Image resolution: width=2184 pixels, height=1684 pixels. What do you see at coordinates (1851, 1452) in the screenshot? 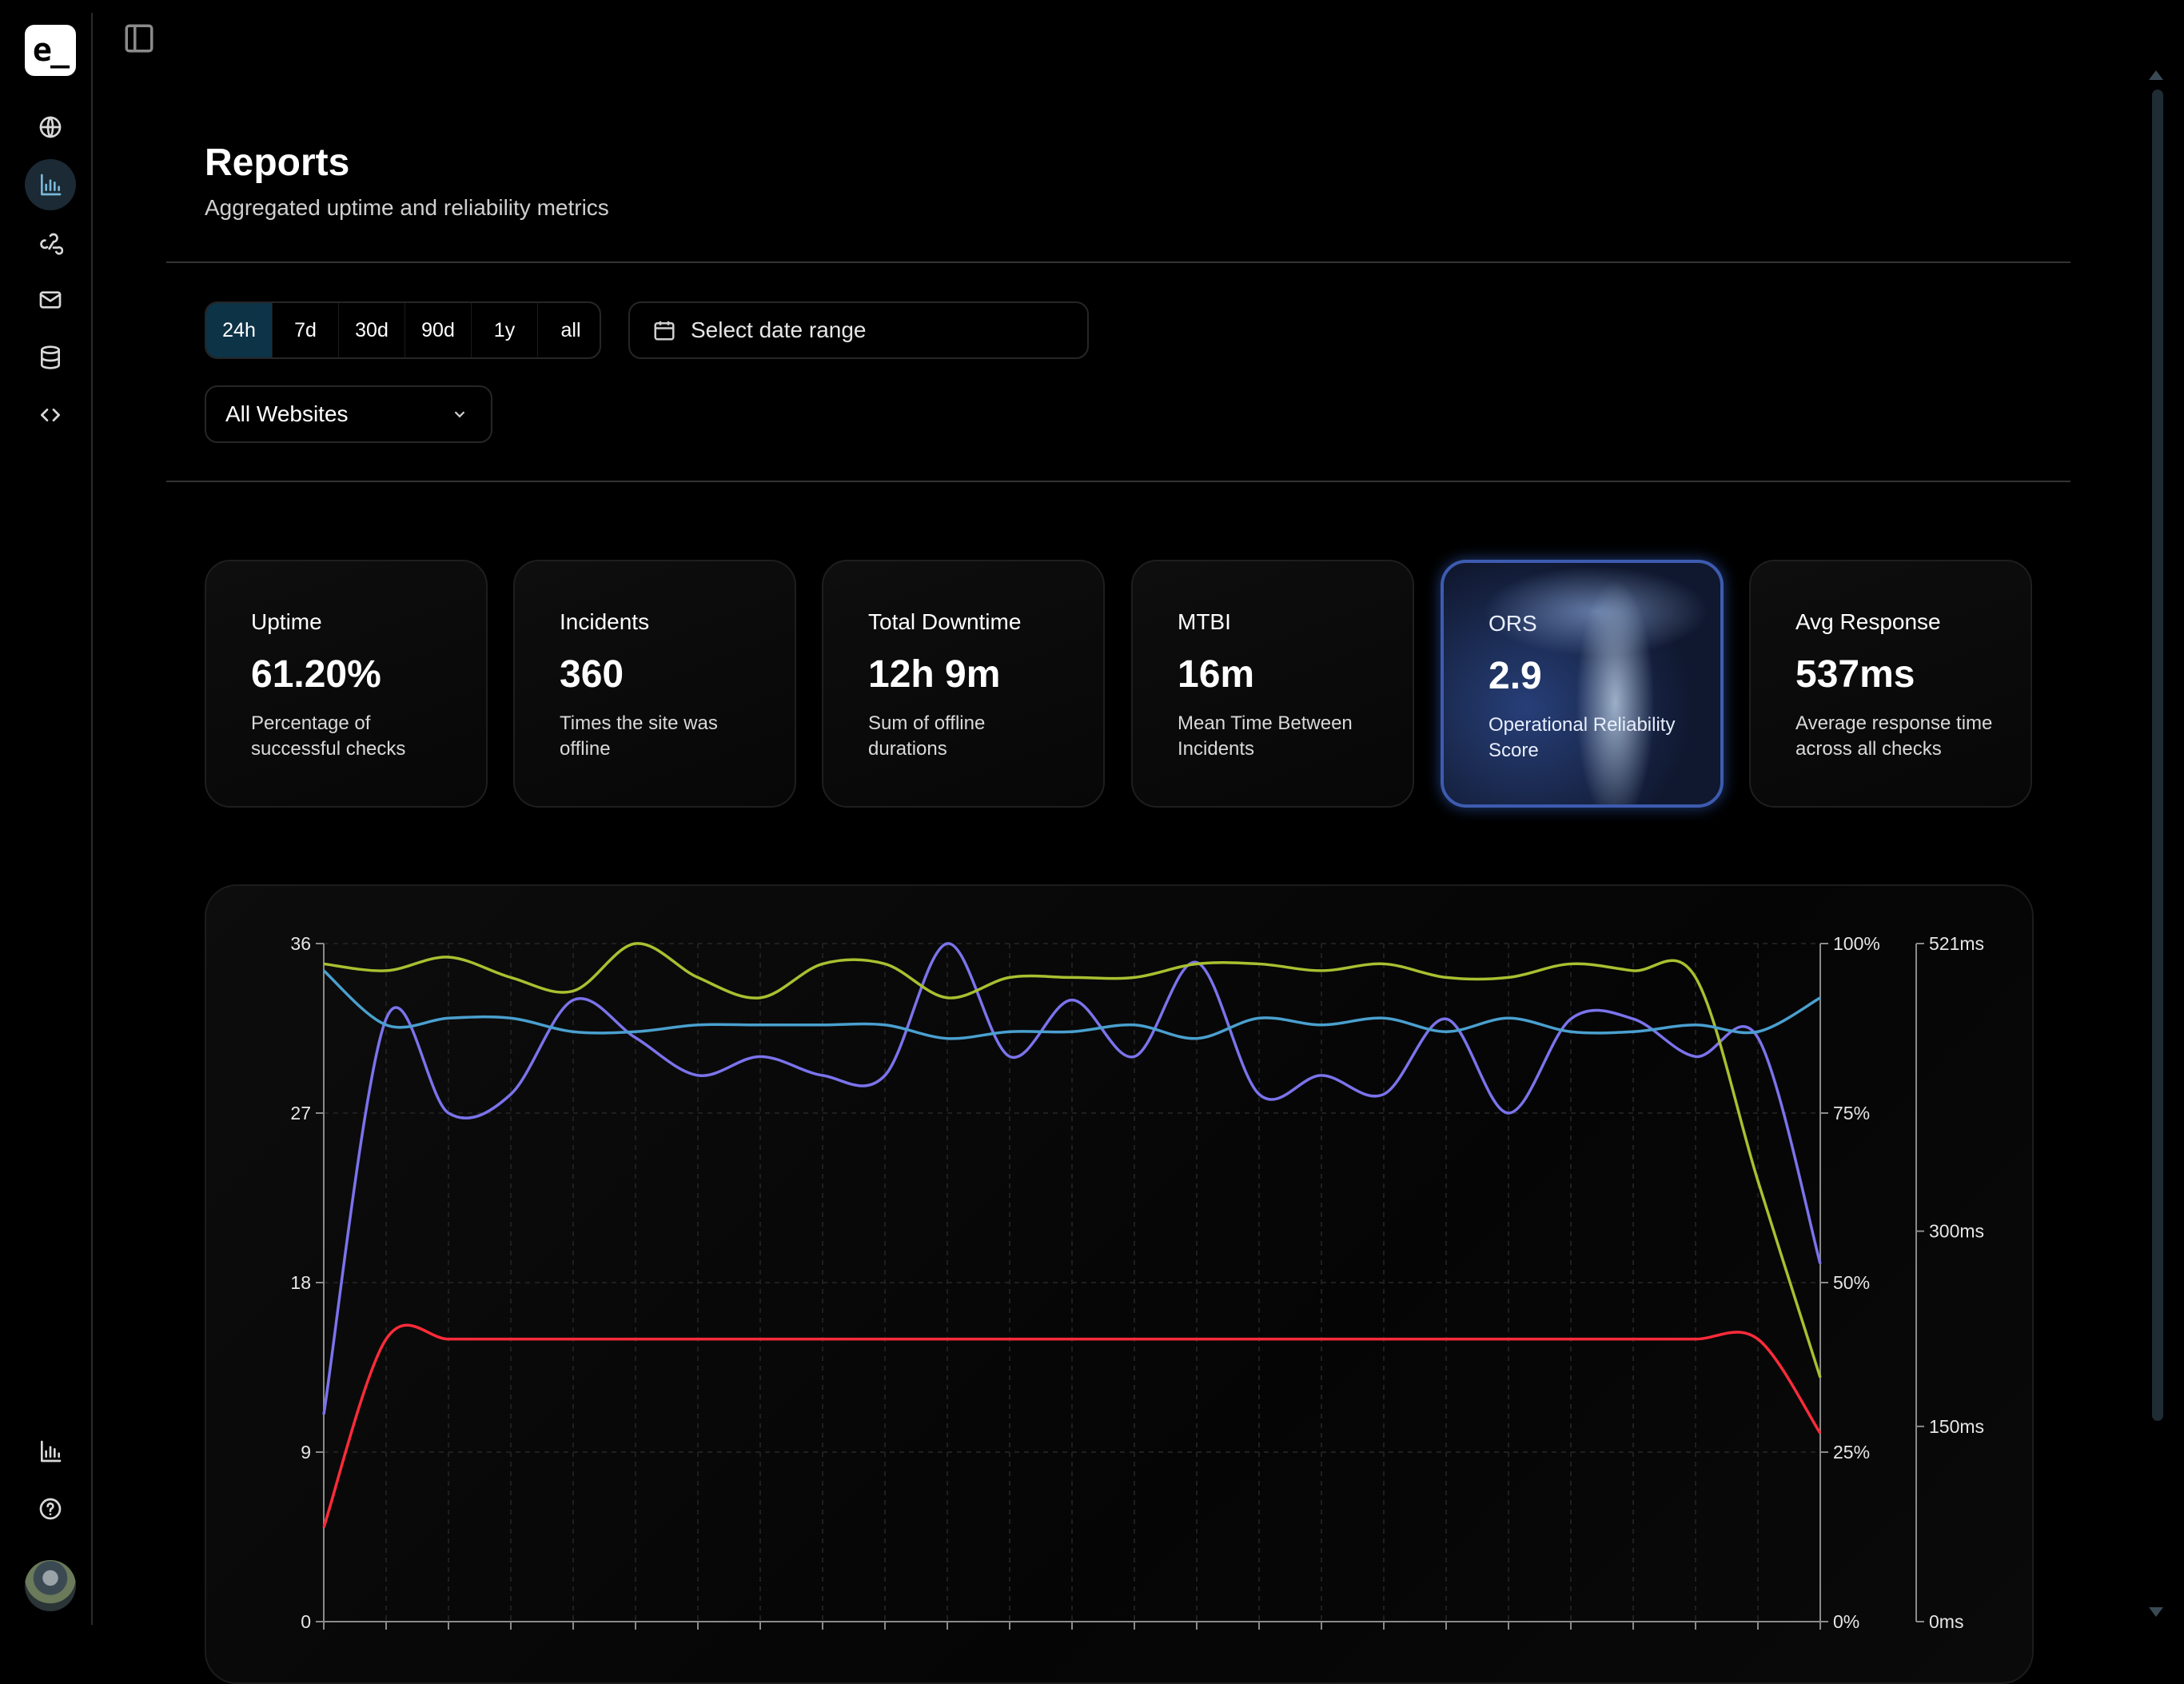
I see `percent-axis-tick-label: 25%` at bounding box center [1851, 1452].